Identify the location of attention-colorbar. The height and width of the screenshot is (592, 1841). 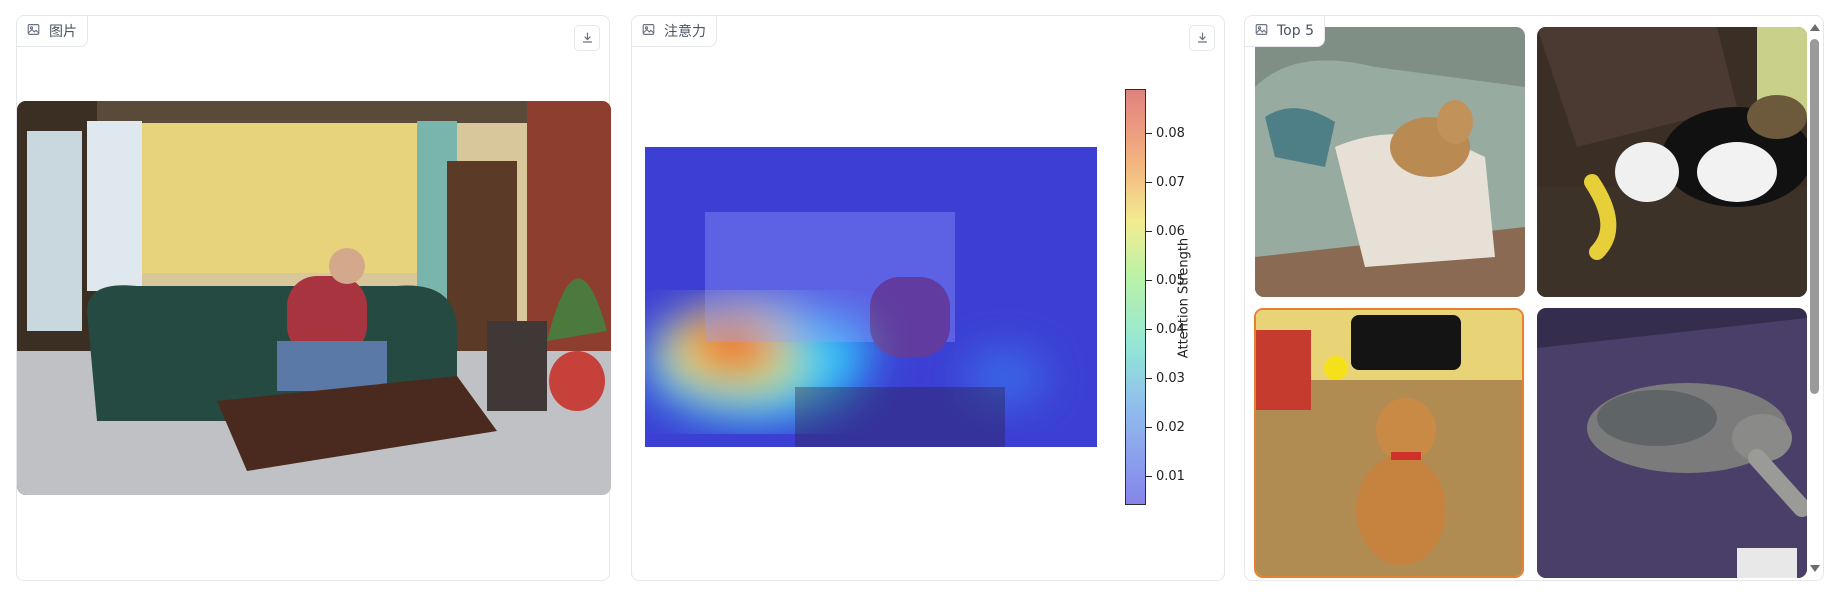
(1135, 297).